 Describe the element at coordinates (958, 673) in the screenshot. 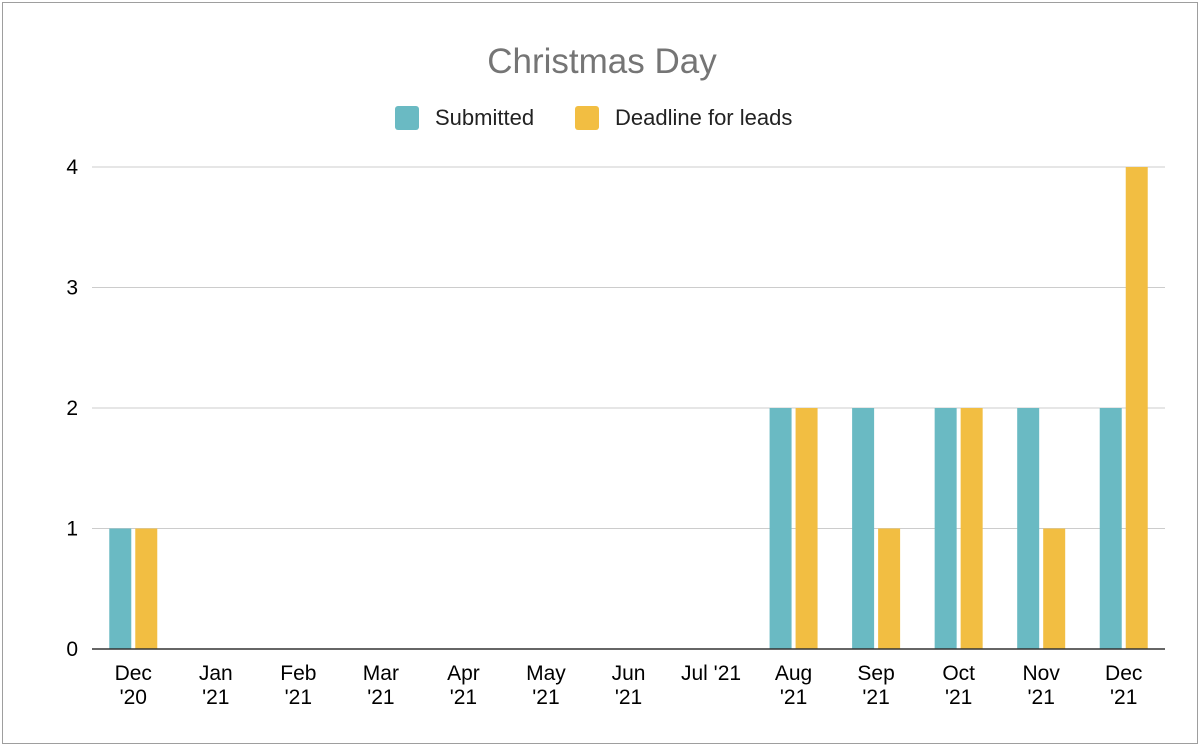

I see `x-tick-label: Oct` at that location.